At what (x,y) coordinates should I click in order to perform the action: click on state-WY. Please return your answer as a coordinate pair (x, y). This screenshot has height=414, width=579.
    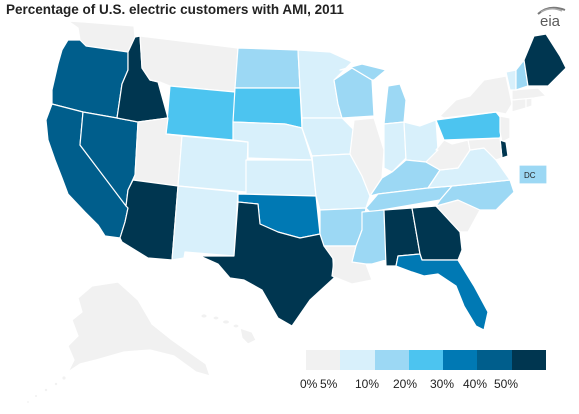
    Looking at the image, I should click on (200, 113).